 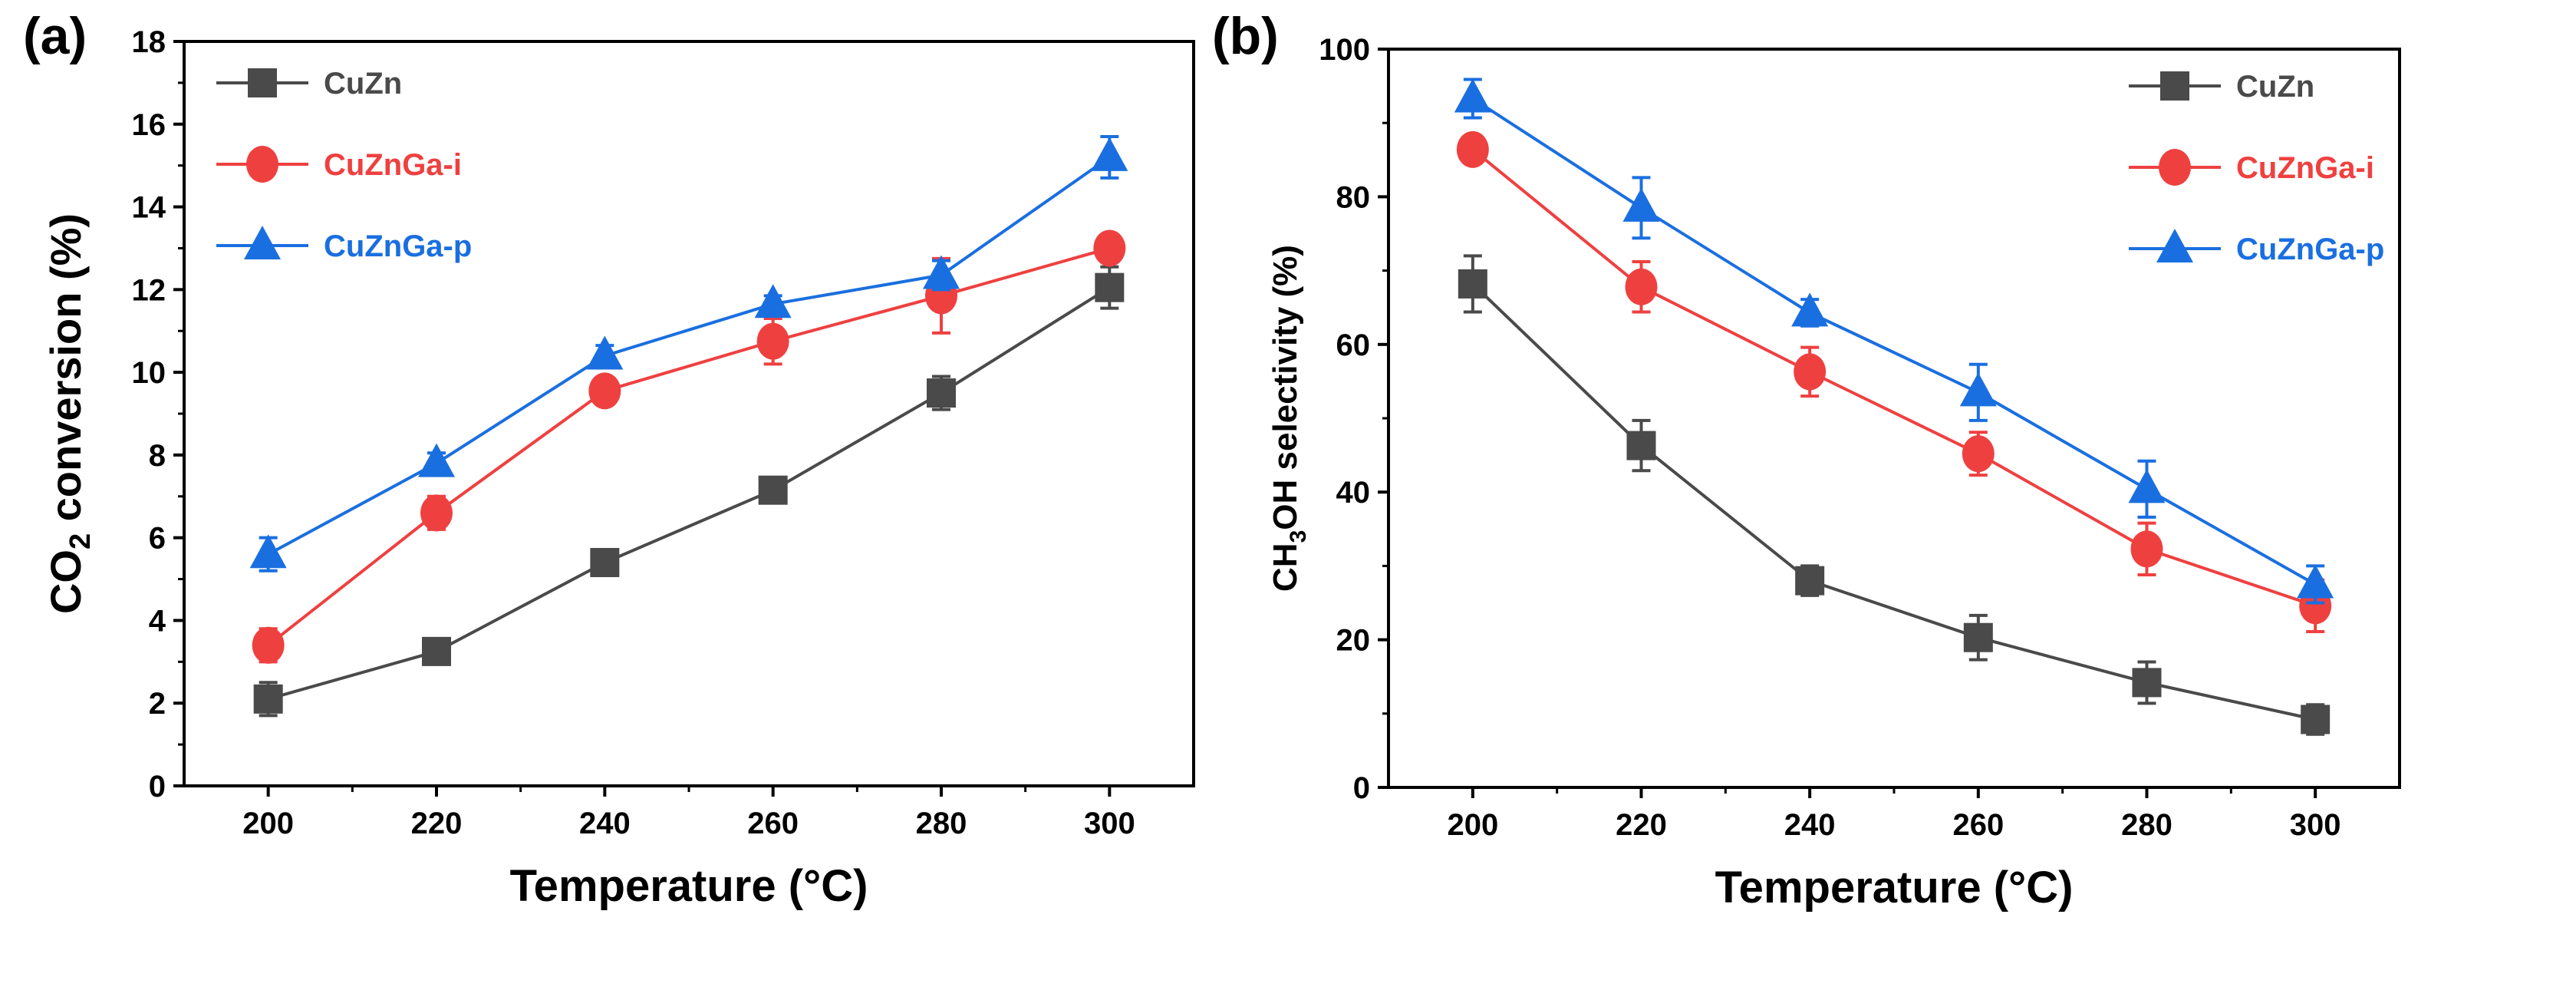 I want to click on y-label-subscript: 3, so click(x=1298, y=536).